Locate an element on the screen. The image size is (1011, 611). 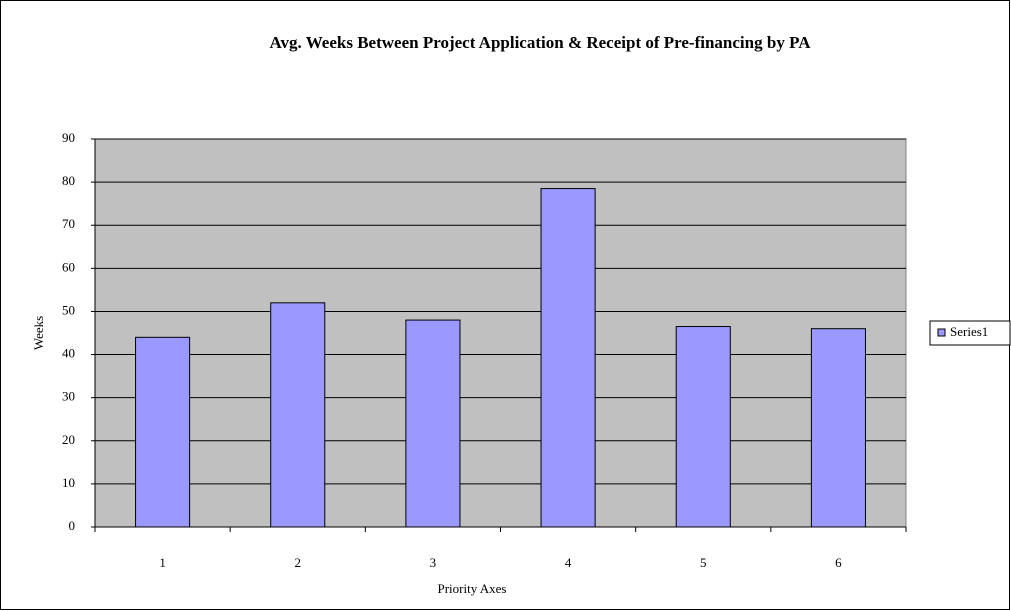
x-tick-label: 4 is located at coordinates (568, 562).